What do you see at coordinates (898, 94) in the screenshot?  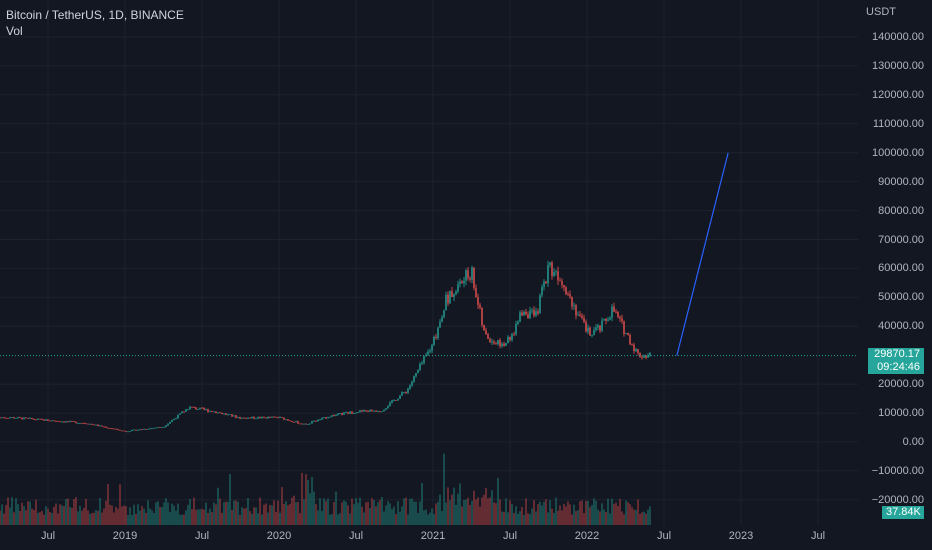 I see `price-tick-label: 120000.00` at bounding box center [898, 94].